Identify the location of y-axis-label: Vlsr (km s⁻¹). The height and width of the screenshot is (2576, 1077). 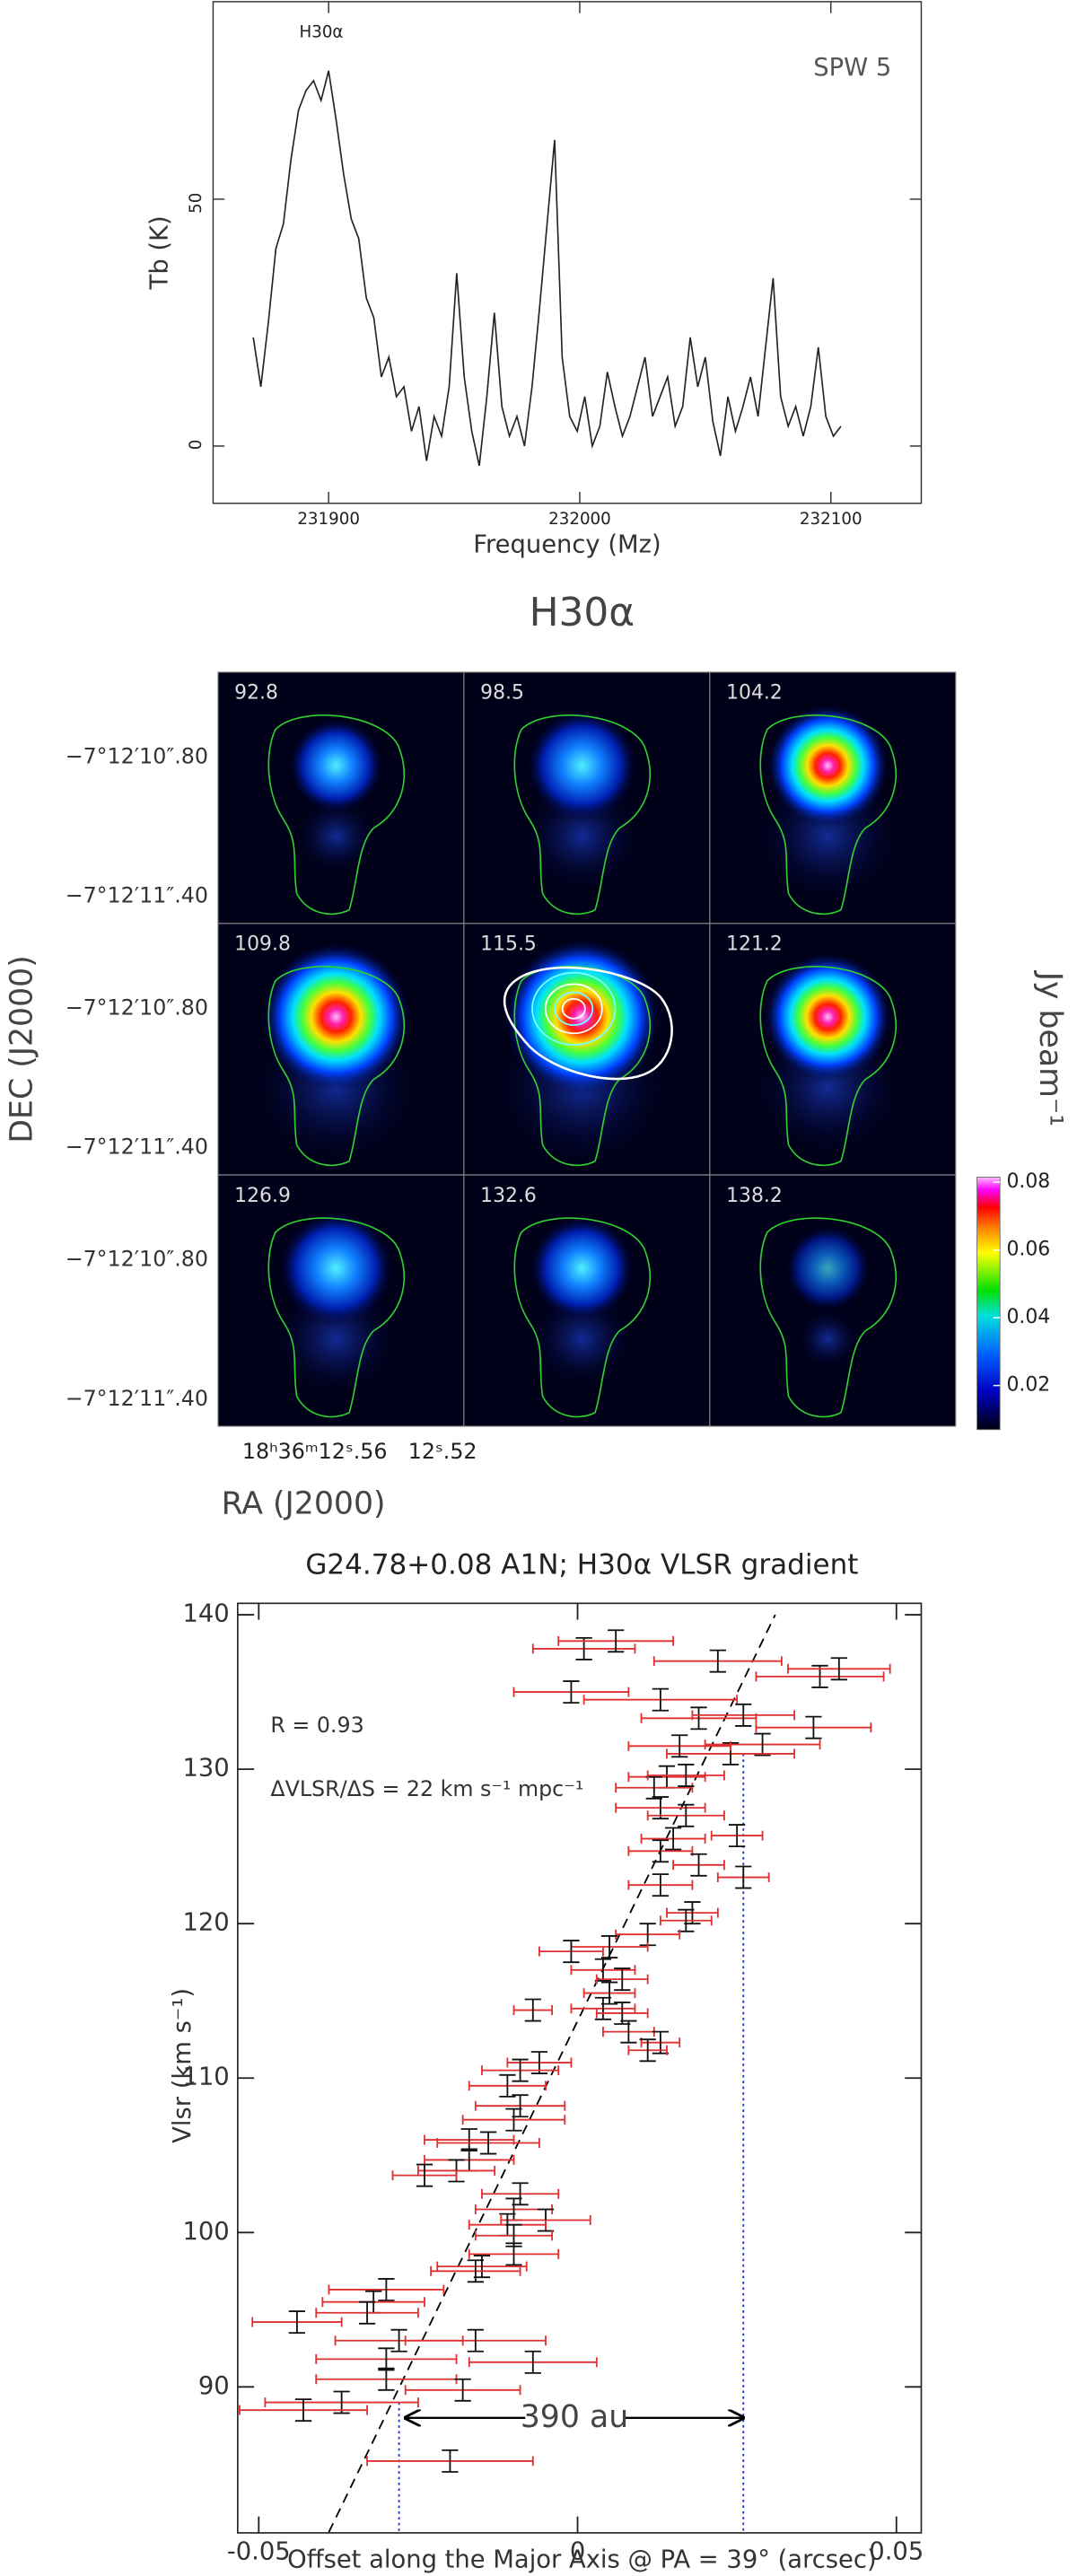
(183, 2065).